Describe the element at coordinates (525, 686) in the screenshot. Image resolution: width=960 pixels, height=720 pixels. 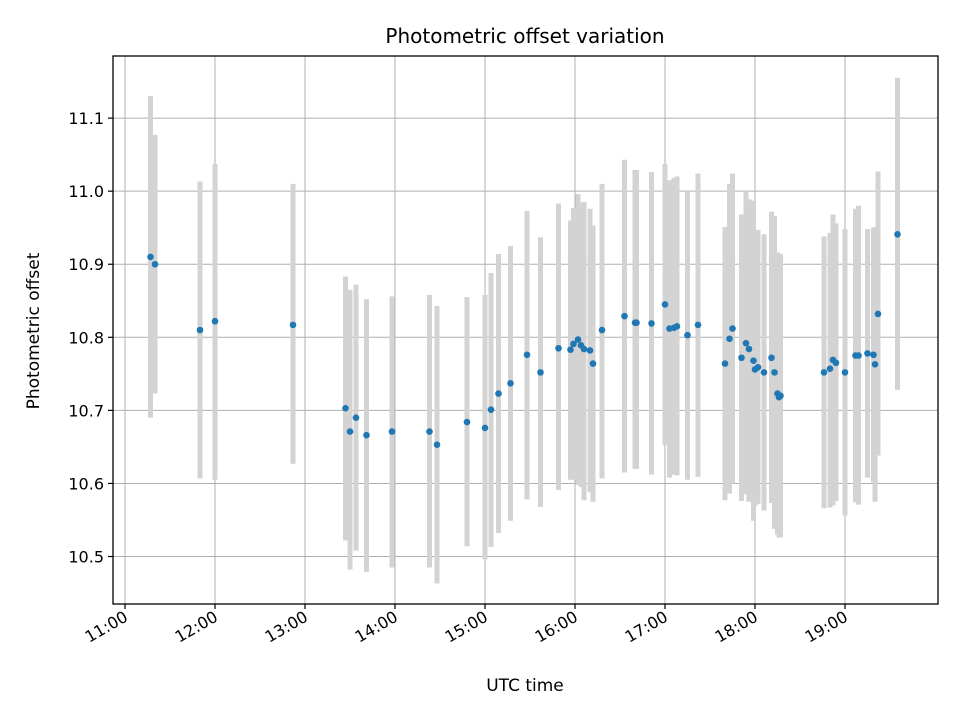
I see `x-axis-label: UTC time` at that location.